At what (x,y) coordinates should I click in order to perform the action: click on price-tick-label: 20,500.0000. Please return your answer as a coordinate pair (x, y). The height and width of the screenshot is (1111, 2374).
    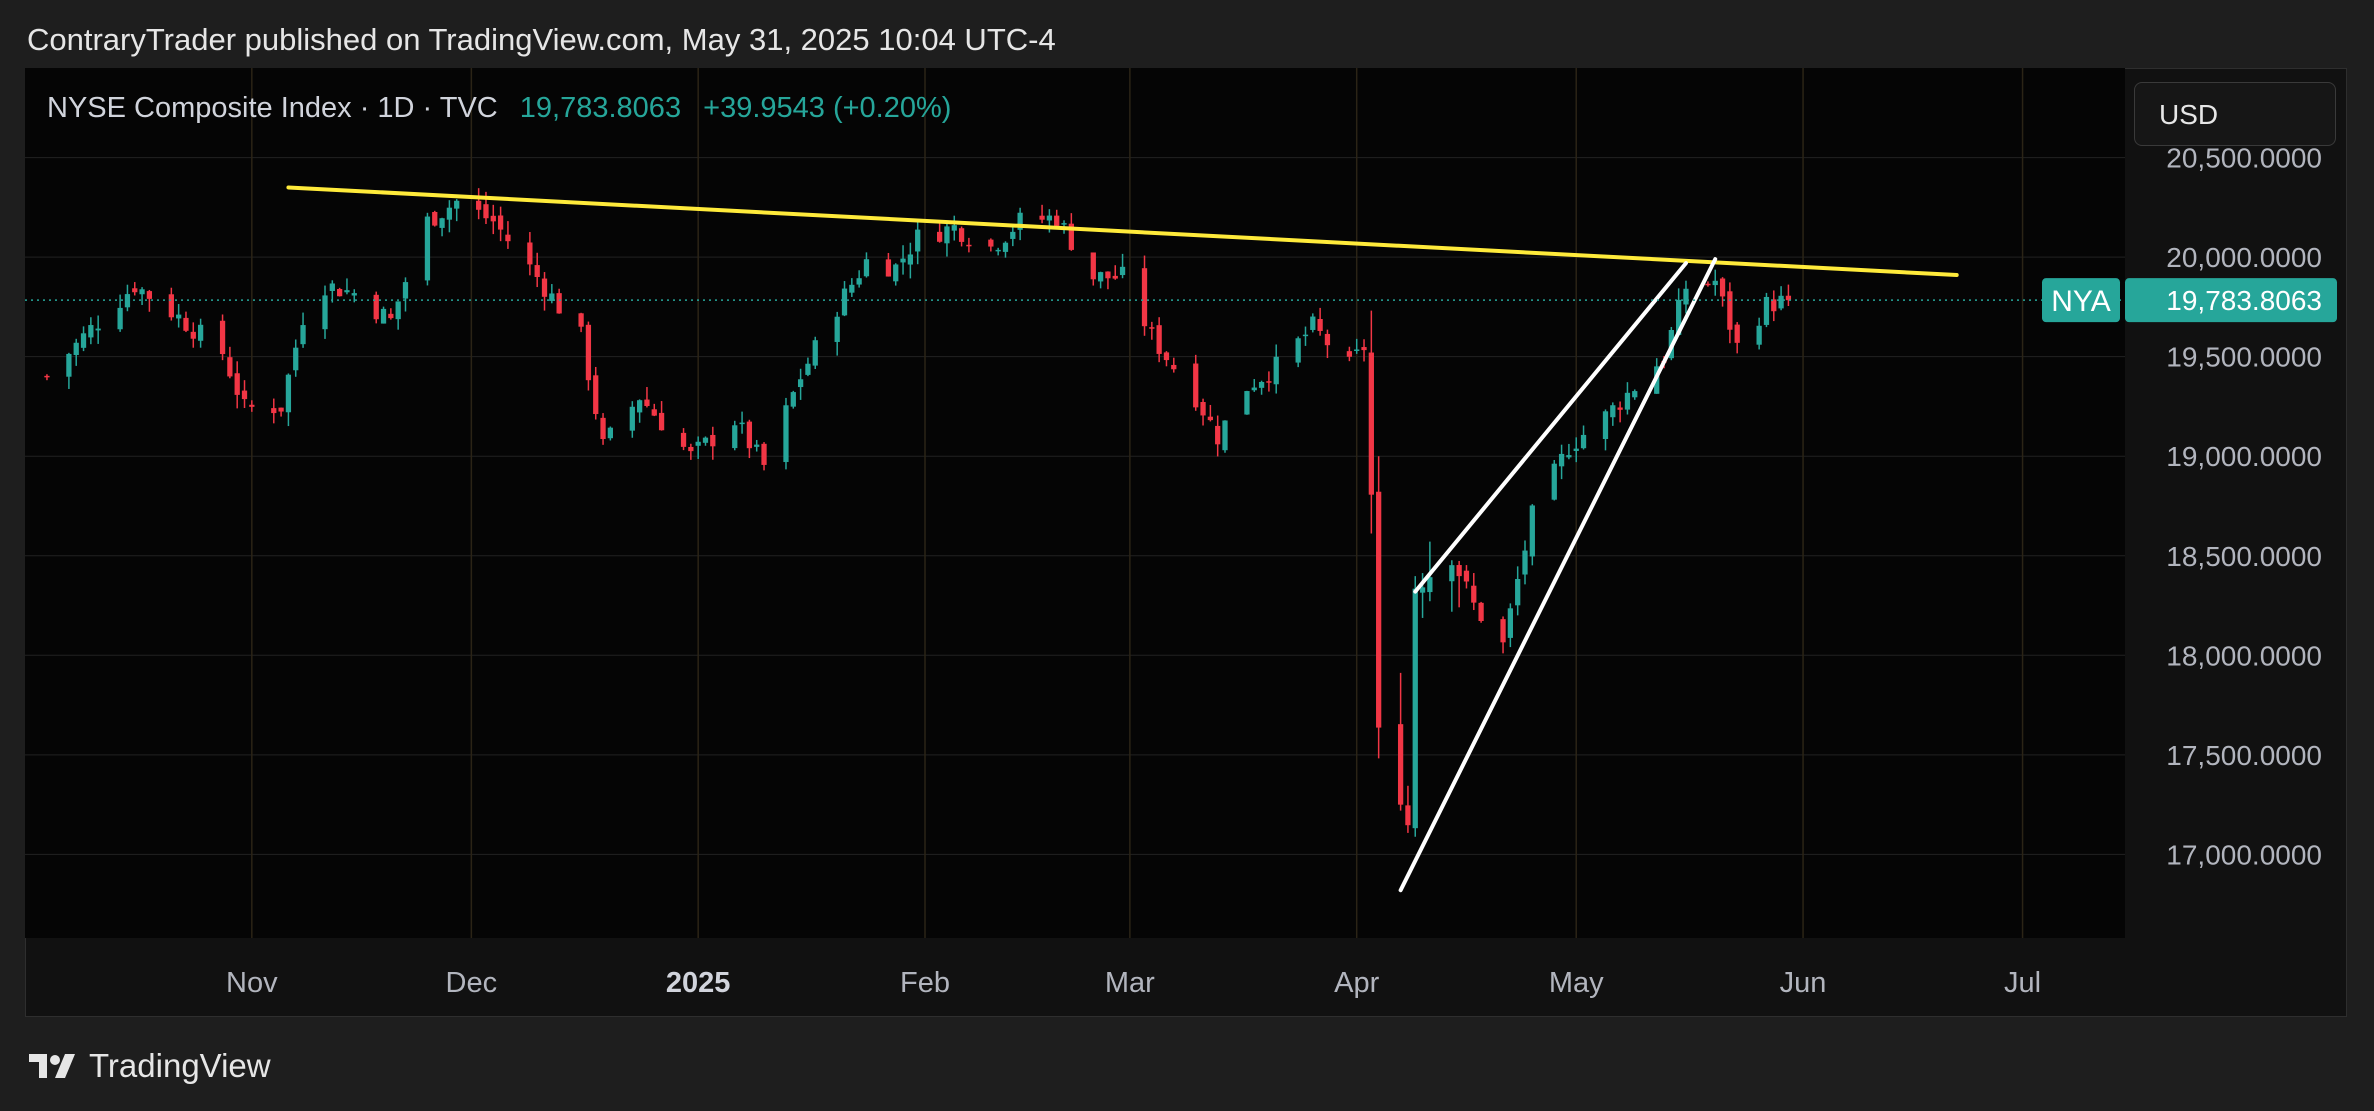
    Looking at the image, I should click on (2244, 158).